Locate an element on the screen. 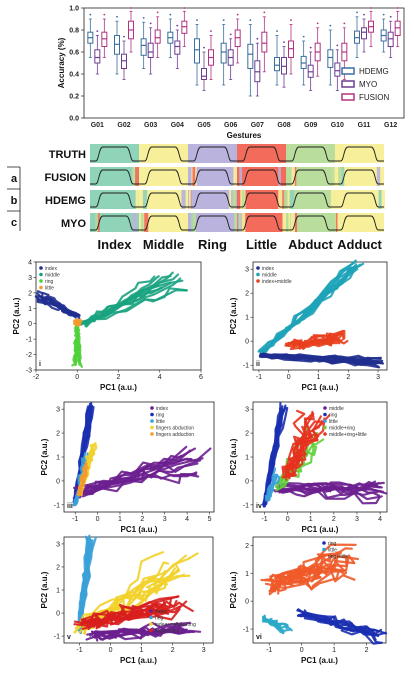 Image resolution: width=414 pixels, height=675 pixels. x-tick-label: G08 is located at coordinates (283, 125).